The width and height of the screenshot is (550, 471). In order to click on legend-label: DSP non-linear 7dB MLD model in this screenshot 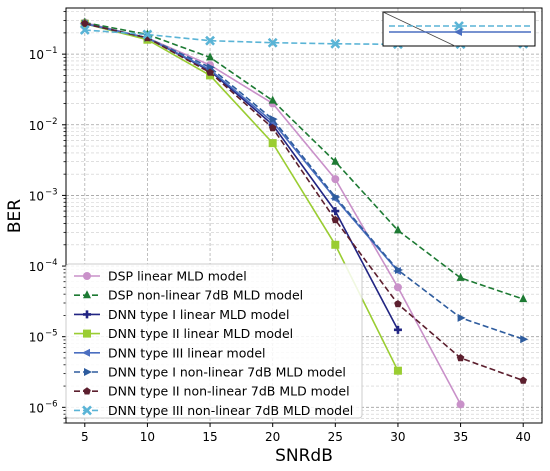, I will do `click(205, 295)`.